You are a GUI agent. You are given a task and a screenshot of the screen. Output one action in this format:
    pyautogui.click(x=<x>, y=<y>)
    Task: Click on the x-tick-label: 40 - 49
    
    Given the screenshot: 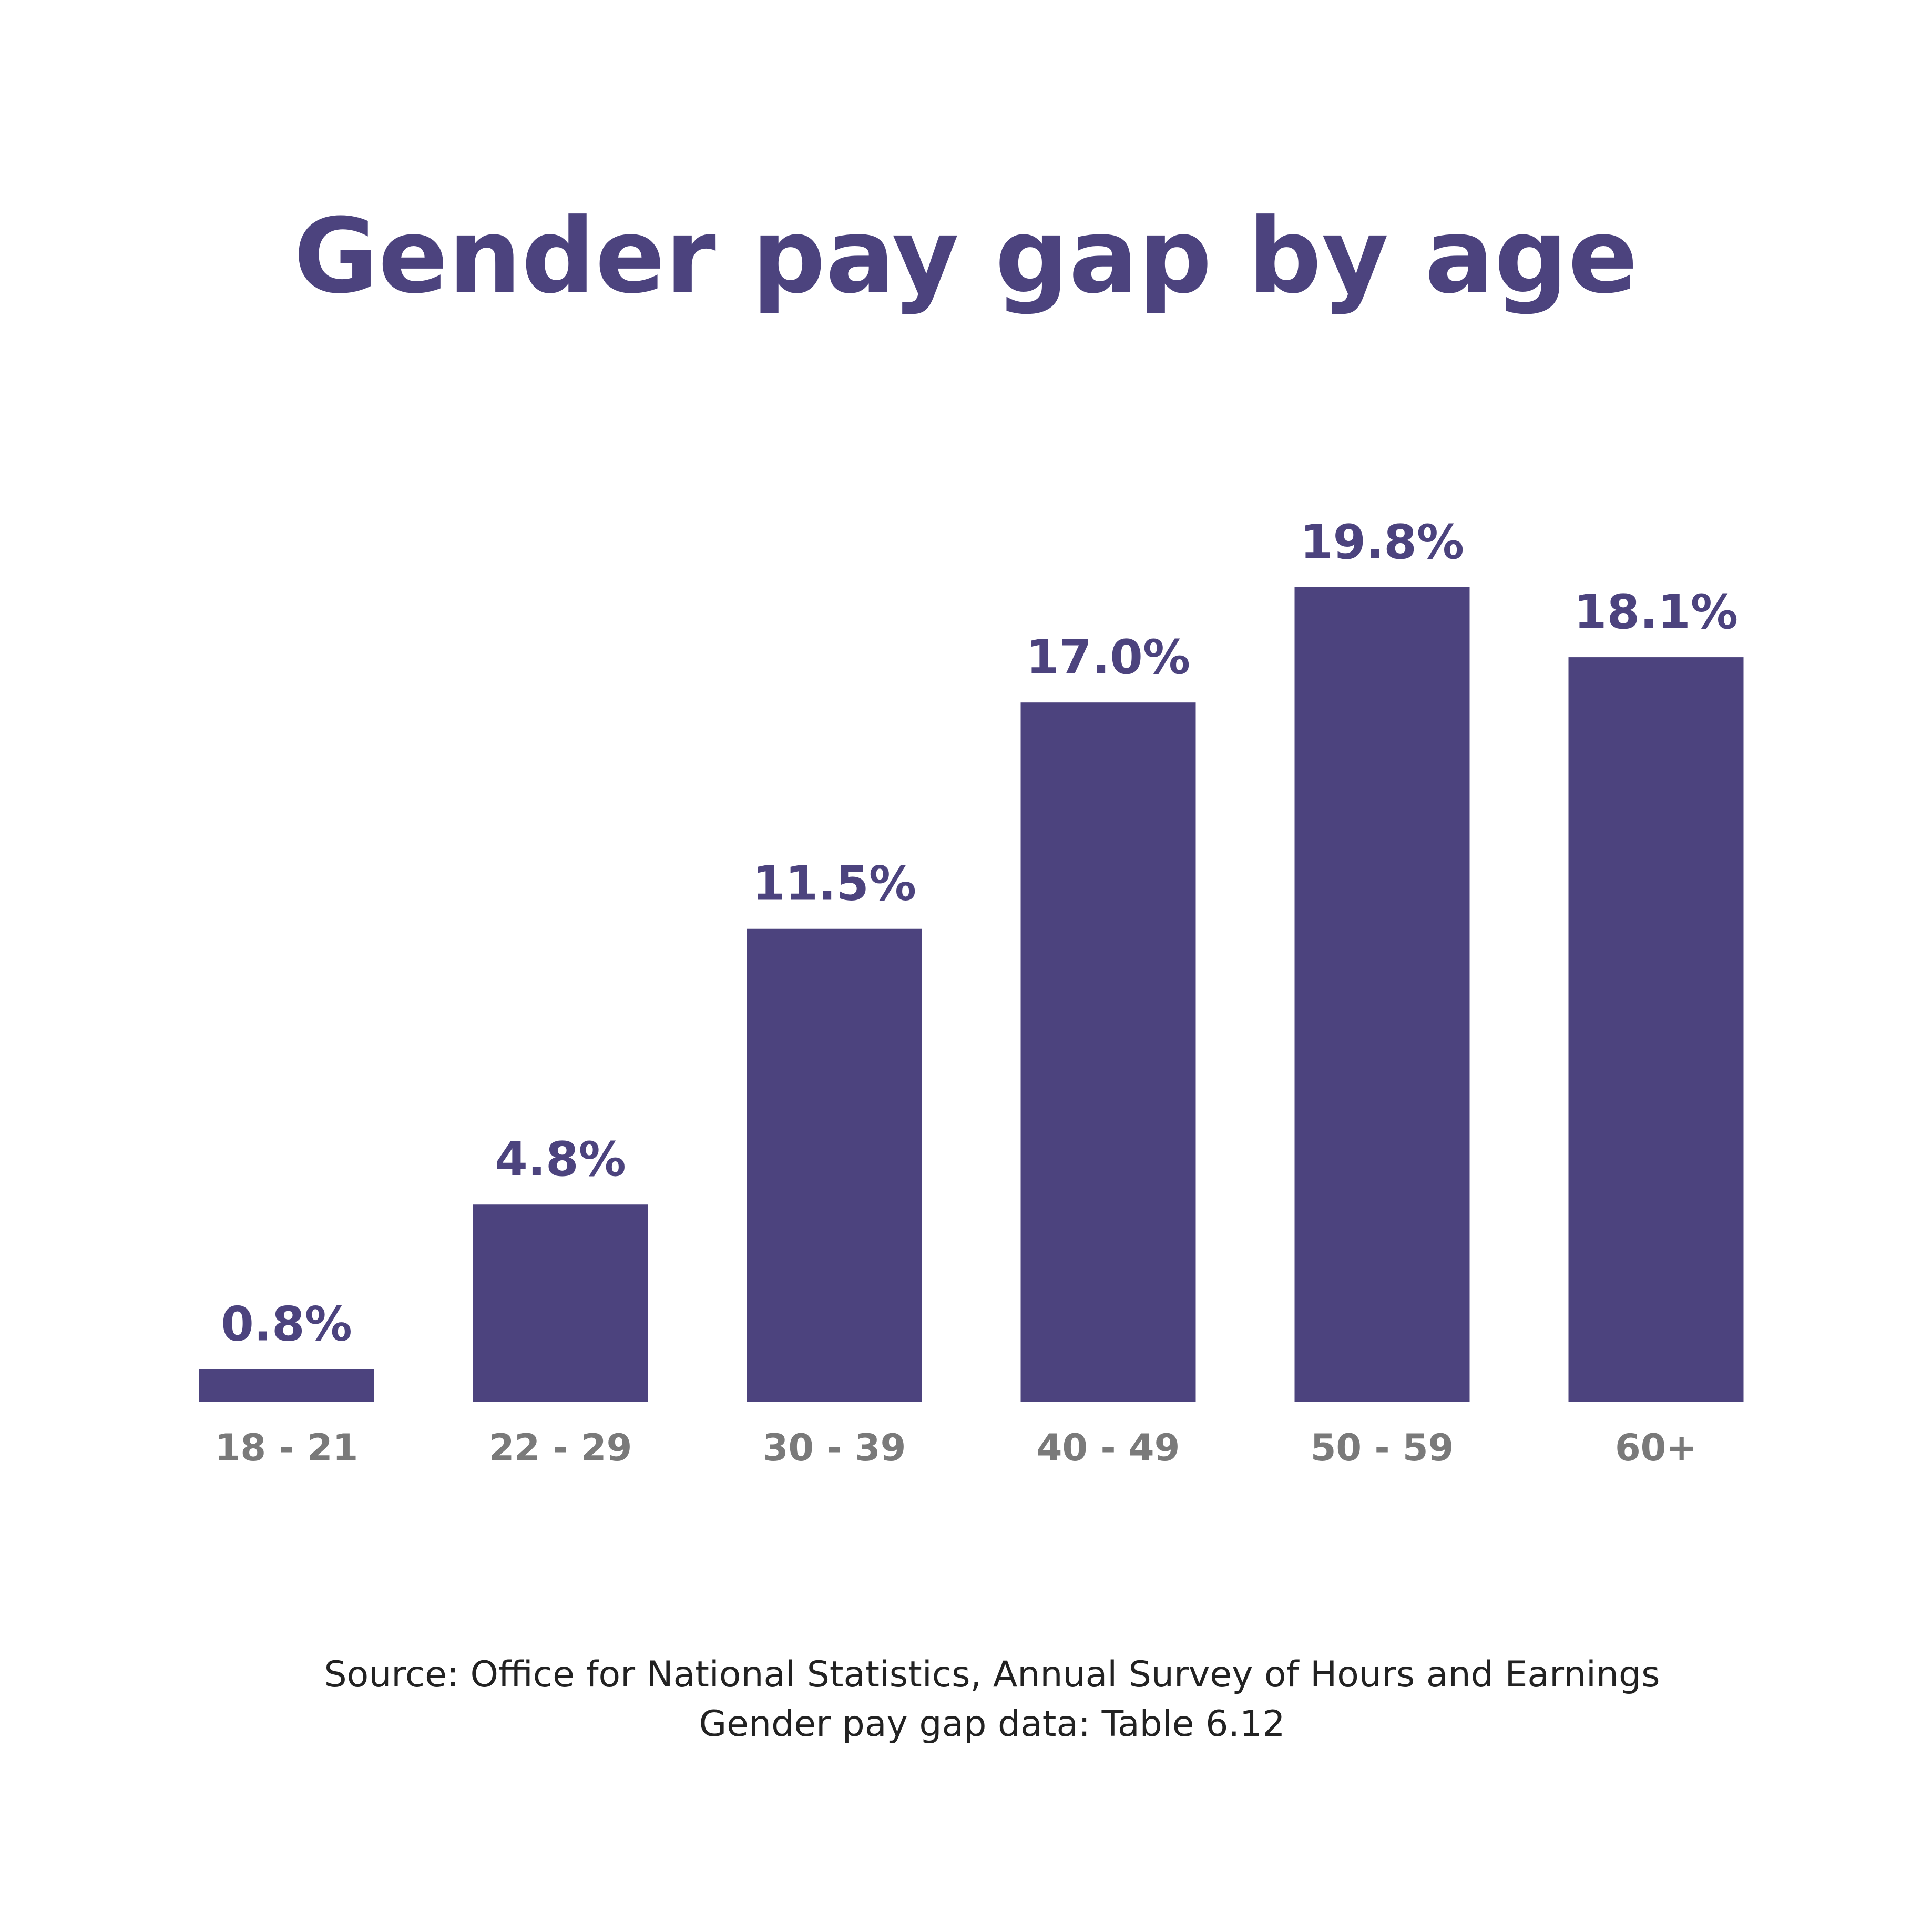 What is the action you would take?
    pyautogui.click(x=1108, y=1447)
    